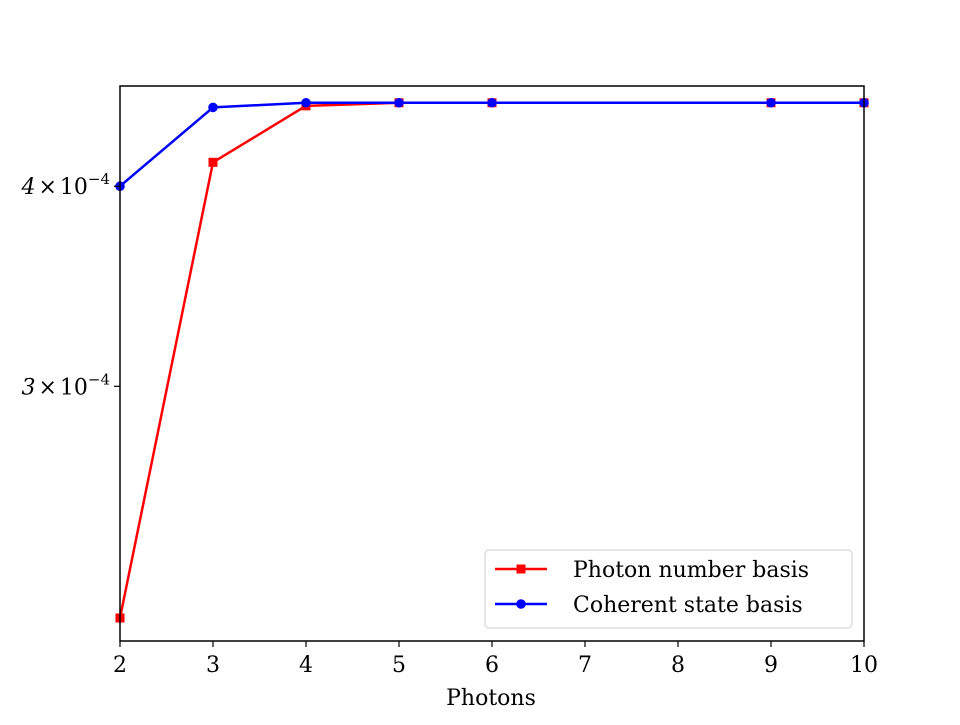  What do you see at coordinates (213, 665) in the screenshot?
I see `x-tick-label: 3` at bounding box center [213, 665].